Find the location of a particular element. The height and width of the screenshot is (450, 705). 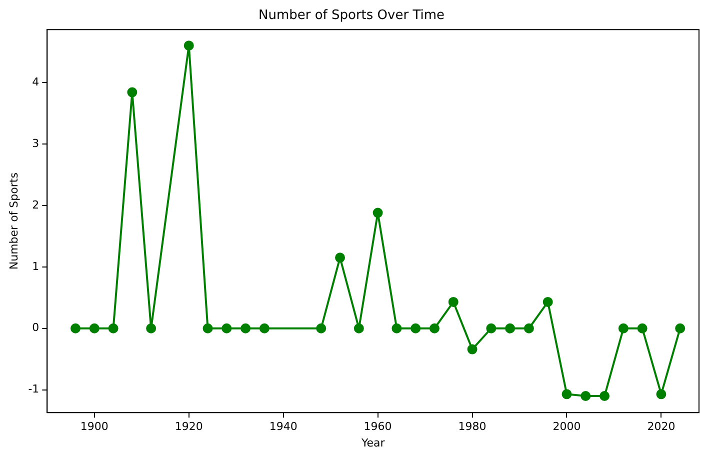

x-tick-label: 1980 is located at coordinates (472, 427).